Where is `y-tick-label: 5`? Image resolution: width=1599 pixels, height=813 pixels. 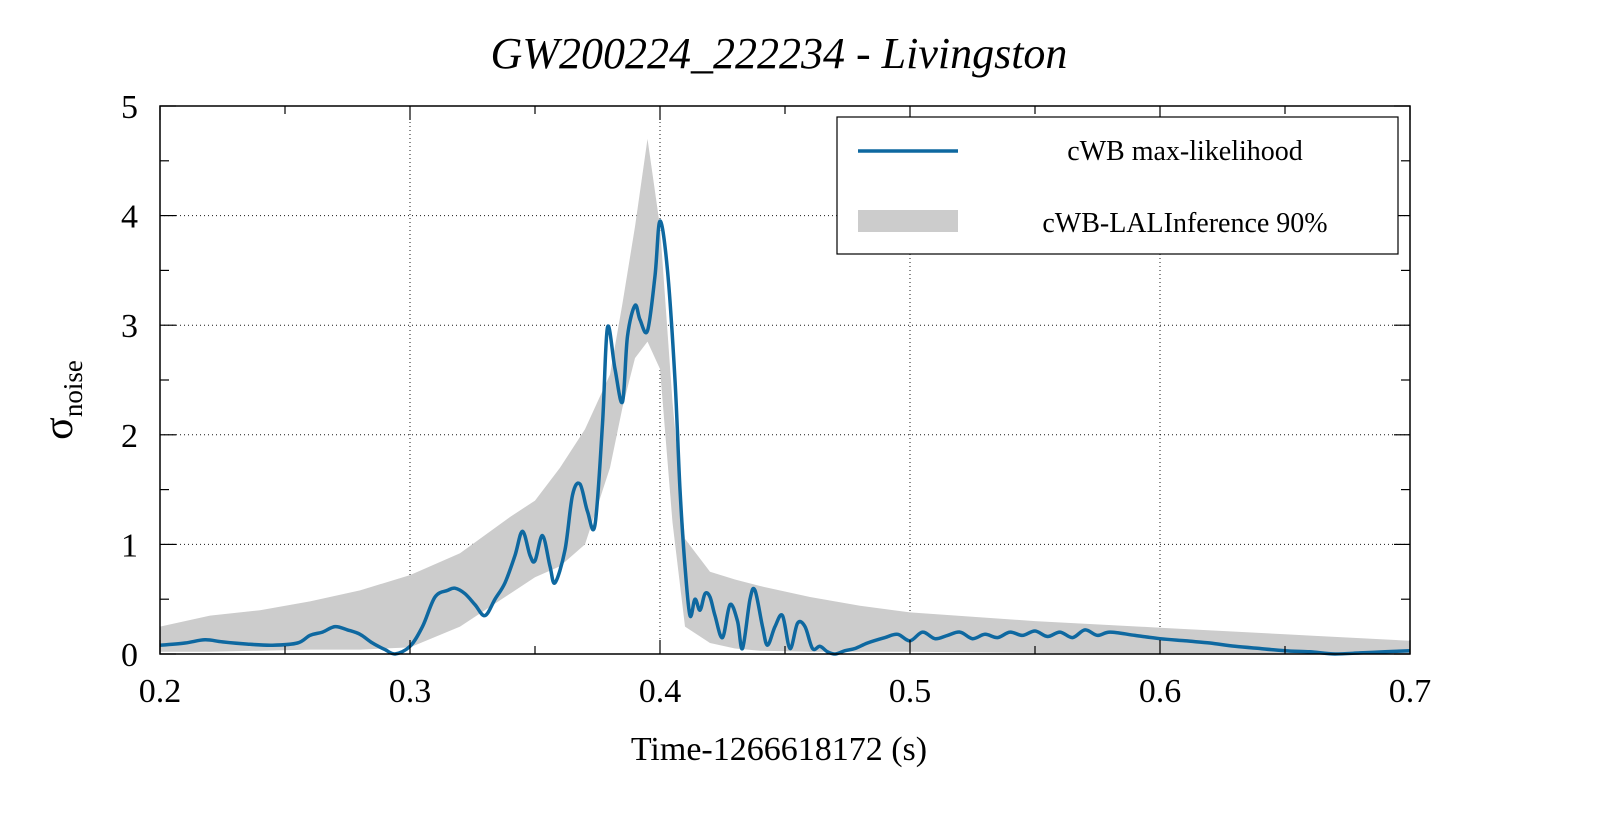 y-tick-label: 5 is located at coordinates (129, 107).